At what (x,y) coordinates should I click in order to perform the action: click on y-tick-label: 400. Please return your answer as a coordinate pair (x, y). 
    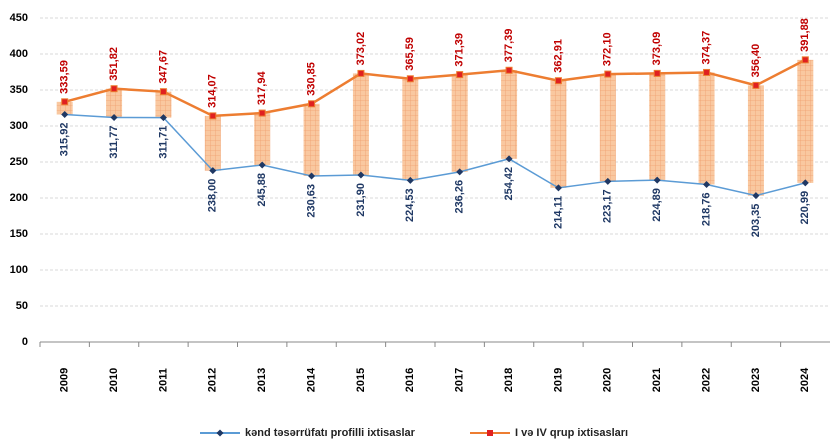
    Looking at the image, I should click on (19, 54).